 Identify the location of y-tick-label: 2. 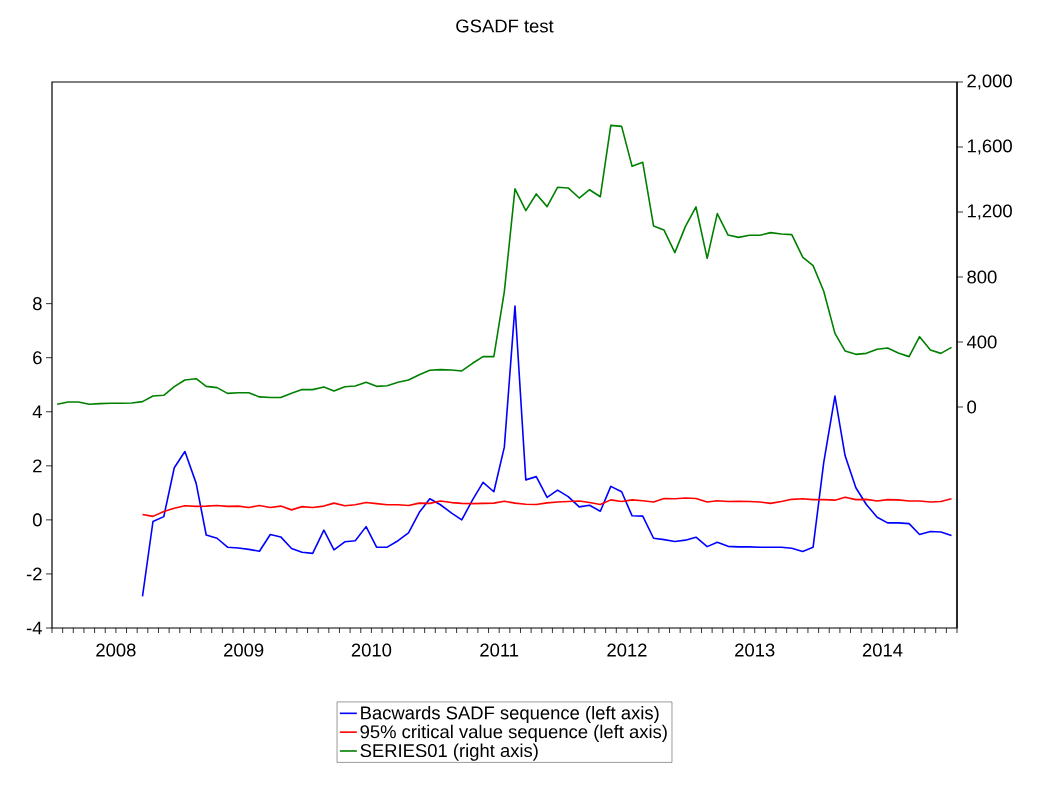
(37, 466).